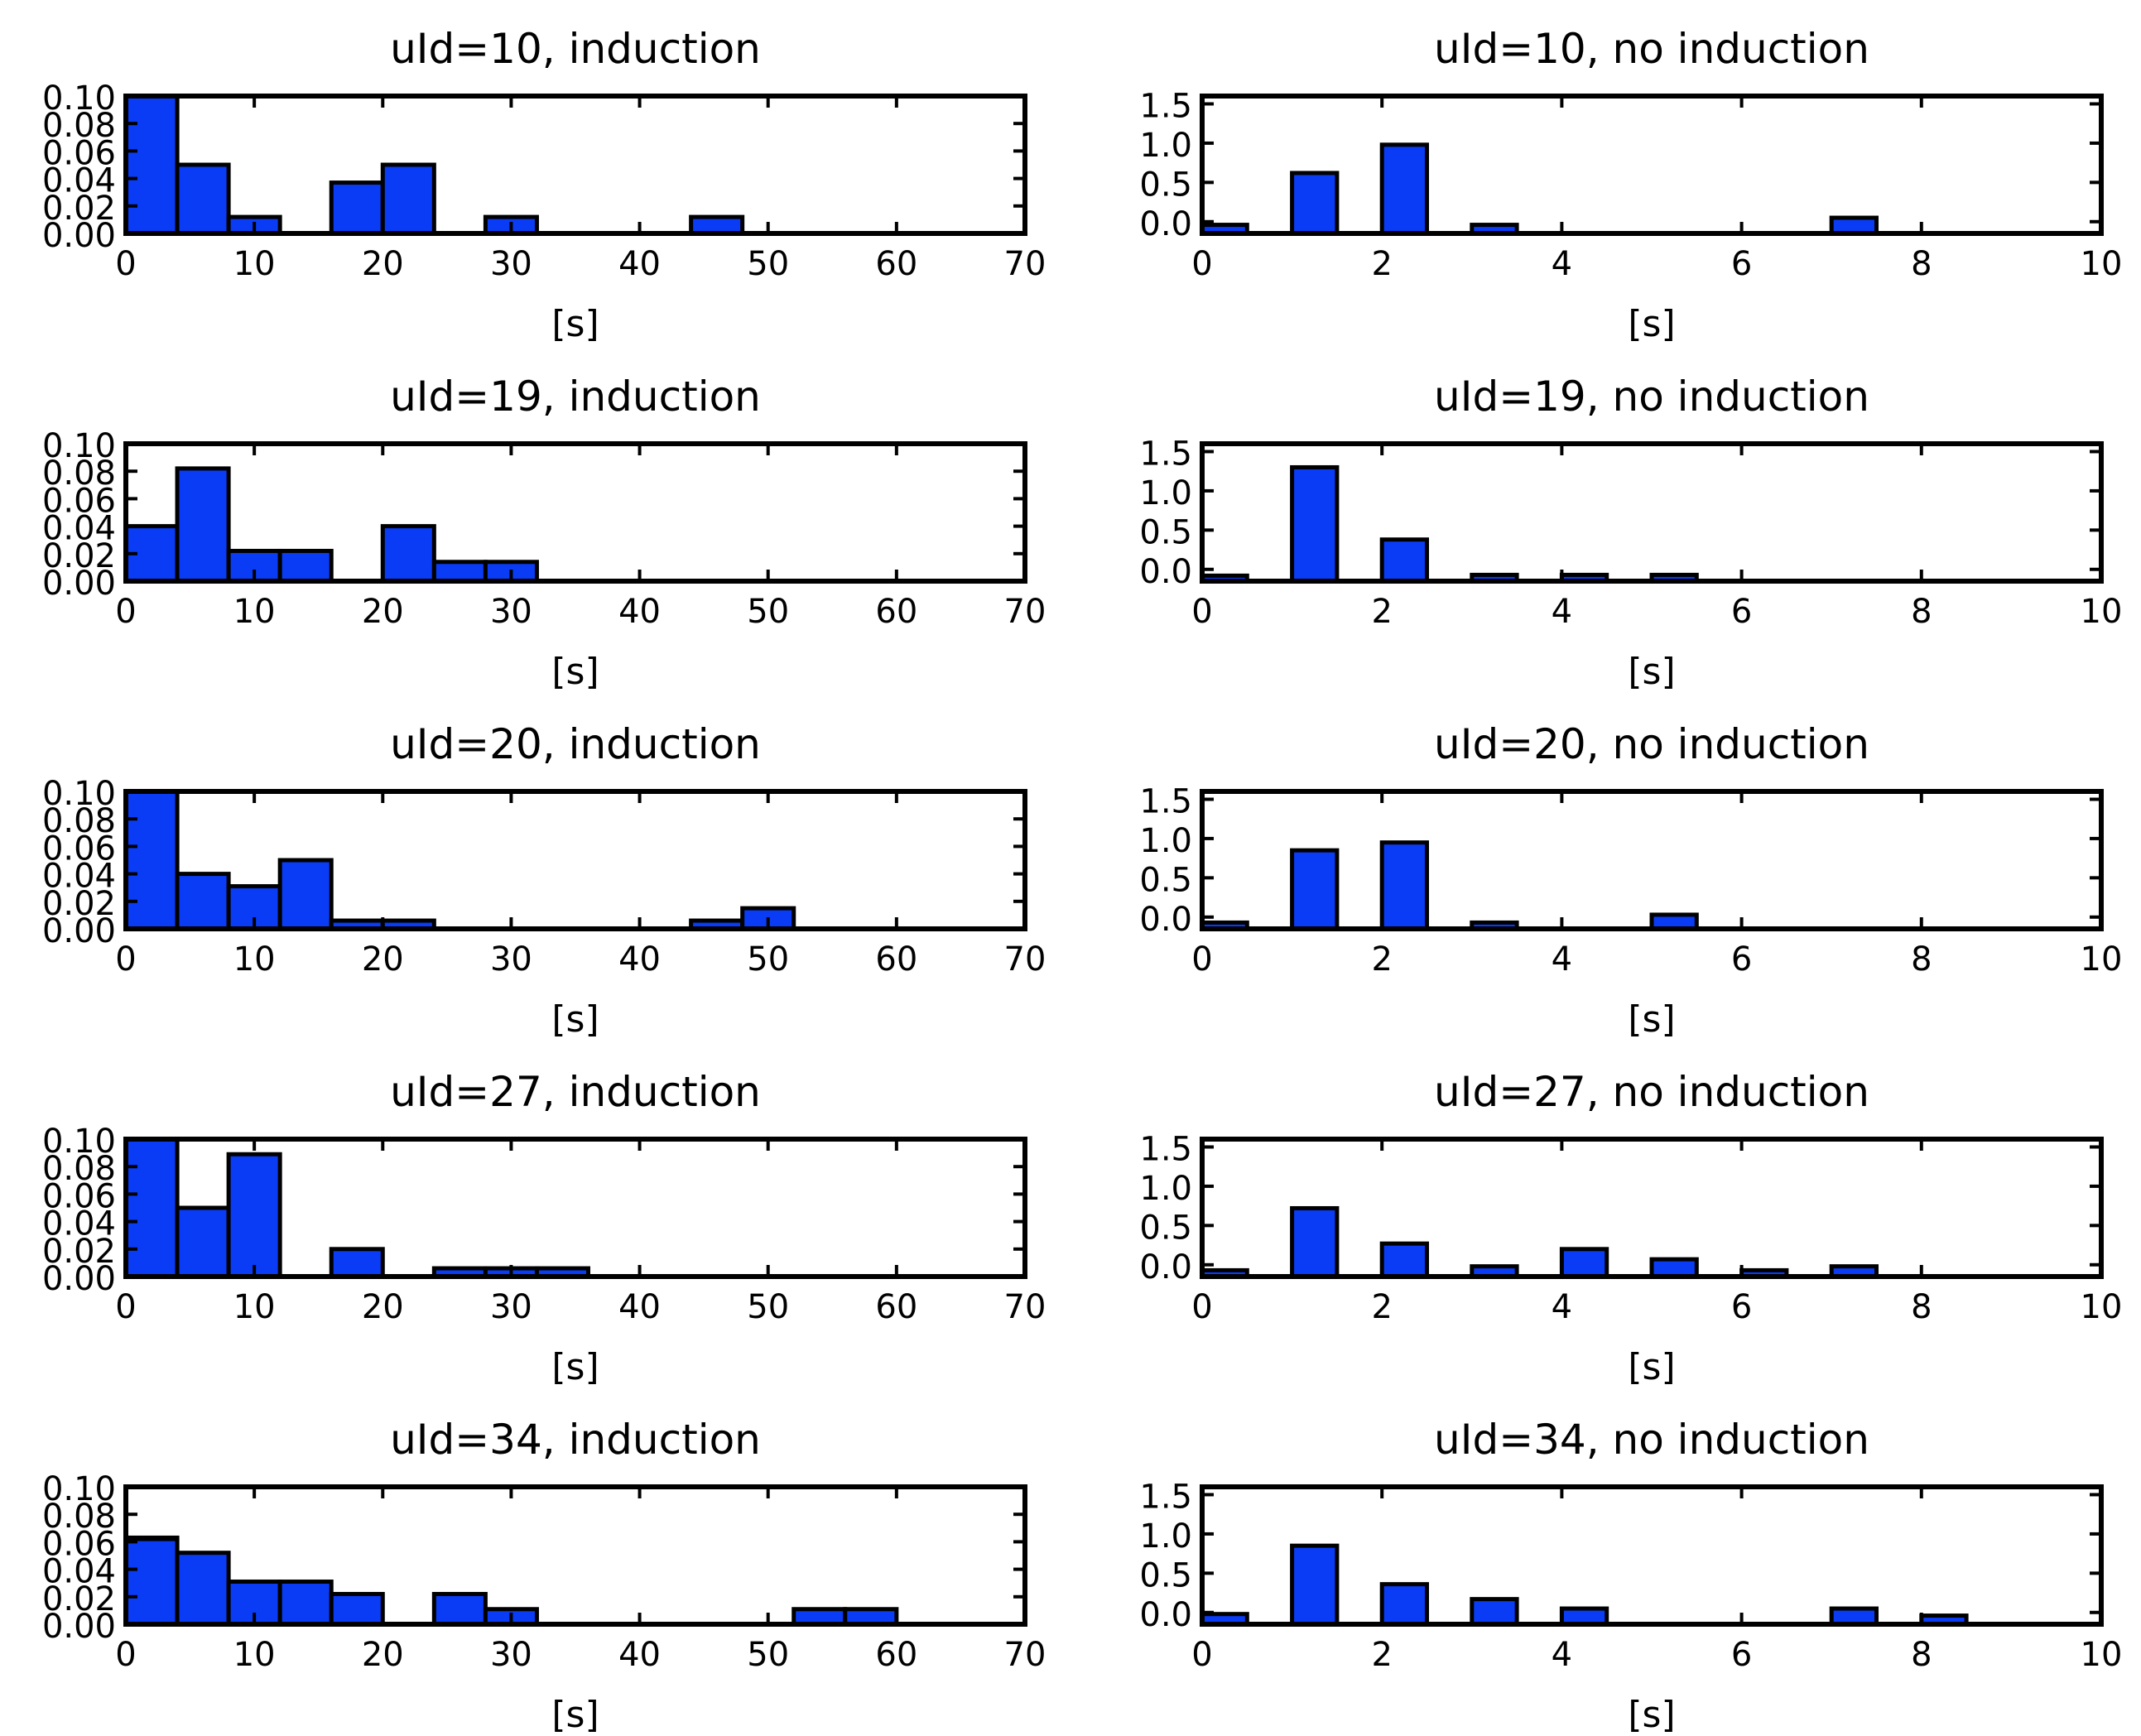 The height and width of the screenshot is (1736, 2141). I want to click on panel-title: uId=20, no induction, so click(1651, 744).